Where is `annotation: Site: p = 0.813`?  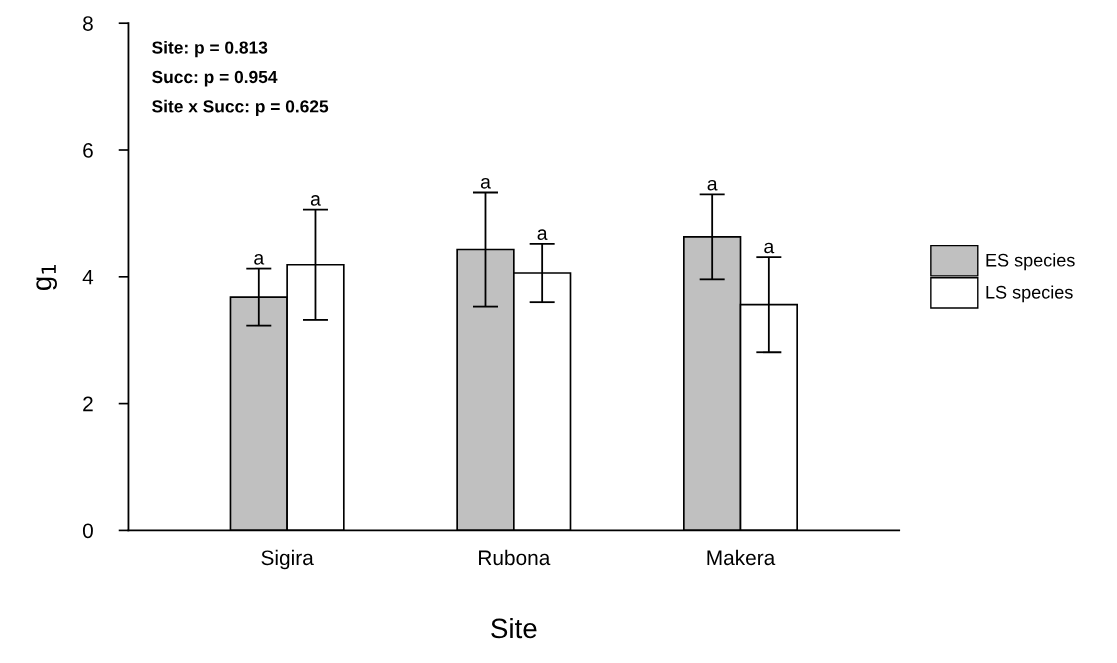
annotation: Site: p = 0.813 is located at coordinates (210, 49).